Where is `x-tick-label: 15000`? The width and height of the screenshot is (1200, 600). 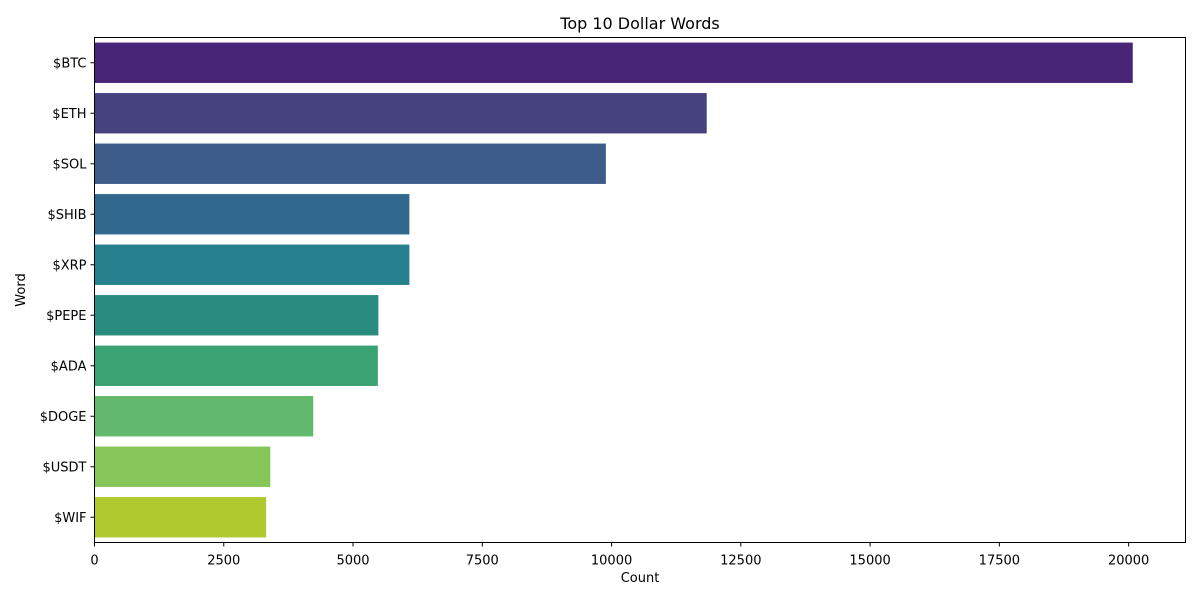
x-tick-label: 15000 is located at coordinates (869, 560).